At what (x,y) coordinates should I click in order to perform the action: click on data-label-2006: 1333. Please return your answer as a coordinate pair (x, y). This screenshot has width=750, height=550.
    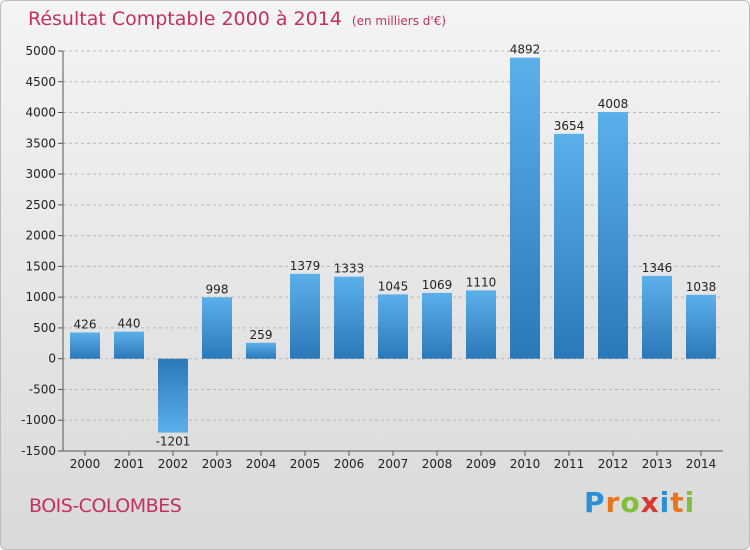
    Looking at the image, I should click on (349, 269).